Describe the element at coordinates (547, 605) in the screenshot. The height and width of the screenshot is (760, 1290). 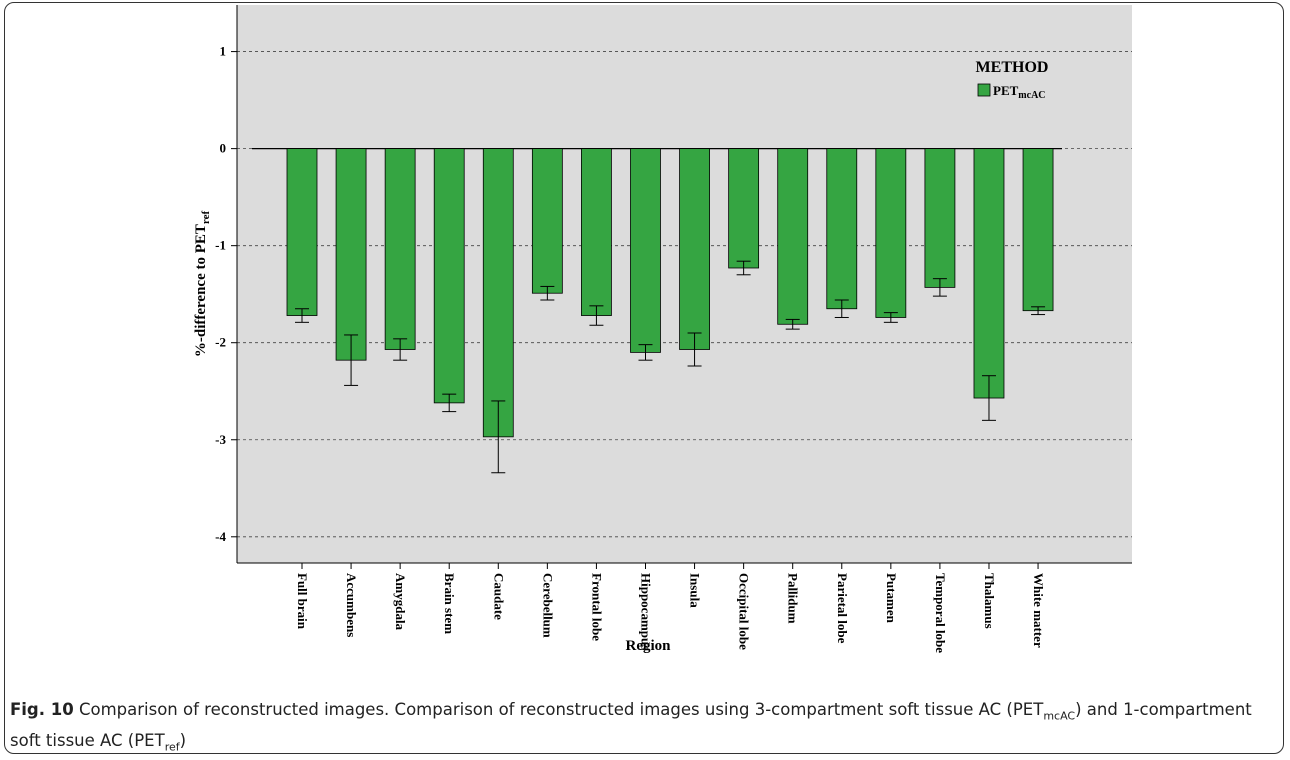
I see `x-tick-label: Cerebellum` at that location.